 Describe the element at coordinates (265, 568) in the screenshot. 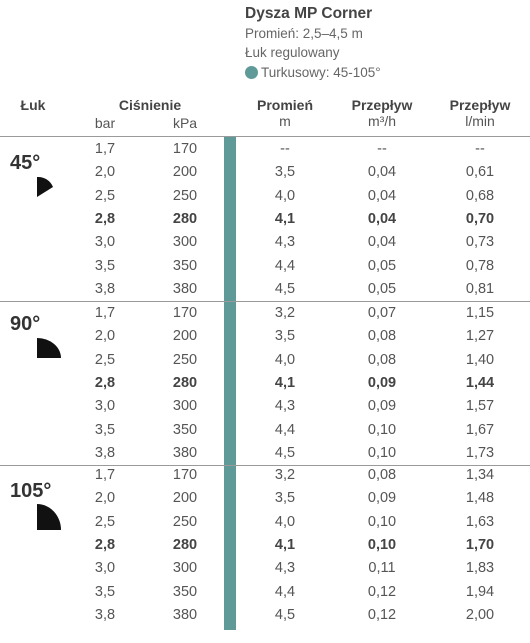

I see `table-row: 3,0 300 4,3 0,11 1,83` at that location.